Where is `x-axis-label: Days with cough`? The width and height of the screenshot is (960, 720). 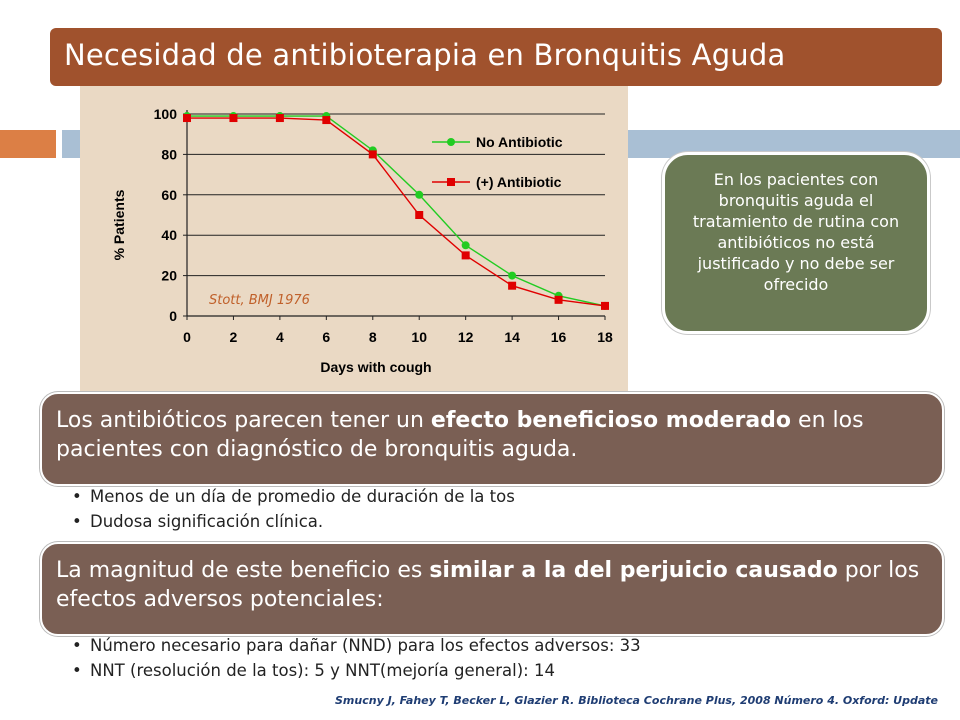 x-axis-label: Days with cough is located at coordinates (375, 367).